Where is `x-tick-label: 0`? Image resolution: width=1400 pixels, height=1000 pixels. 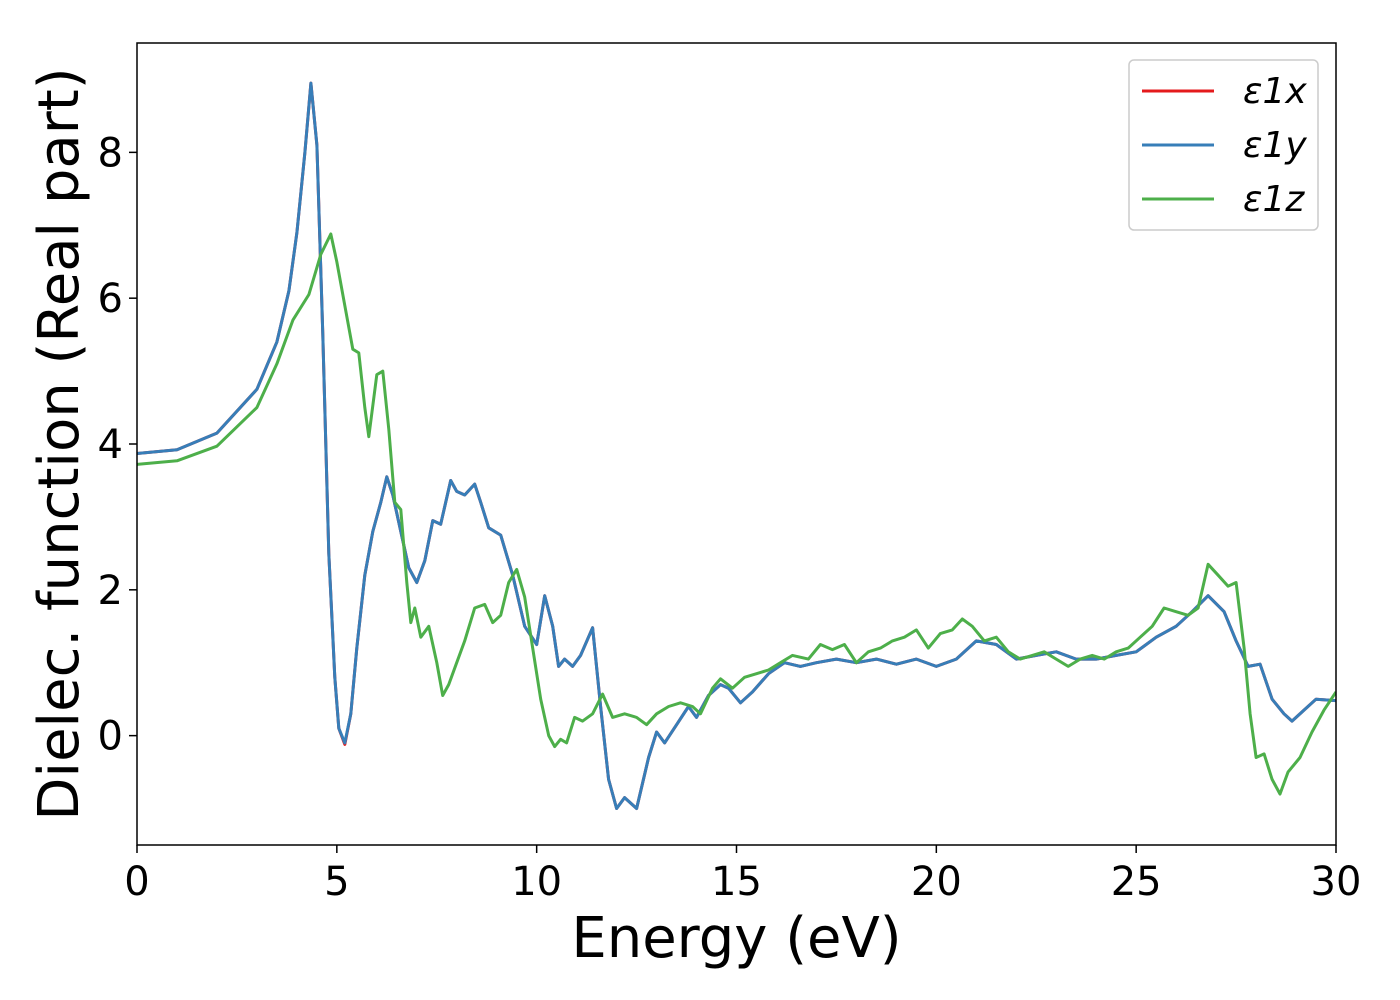
x-tick-label: 0 is located at coordinates (136, 882).